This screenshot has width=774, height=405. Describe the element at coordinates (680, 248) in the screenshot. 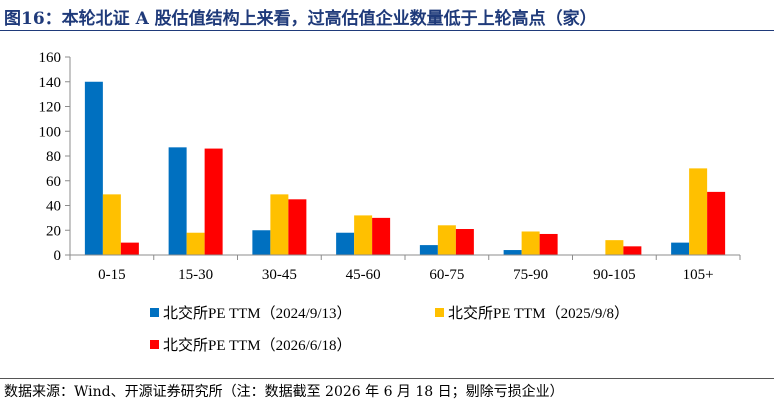

I see `bar-s1-105+` at that location.